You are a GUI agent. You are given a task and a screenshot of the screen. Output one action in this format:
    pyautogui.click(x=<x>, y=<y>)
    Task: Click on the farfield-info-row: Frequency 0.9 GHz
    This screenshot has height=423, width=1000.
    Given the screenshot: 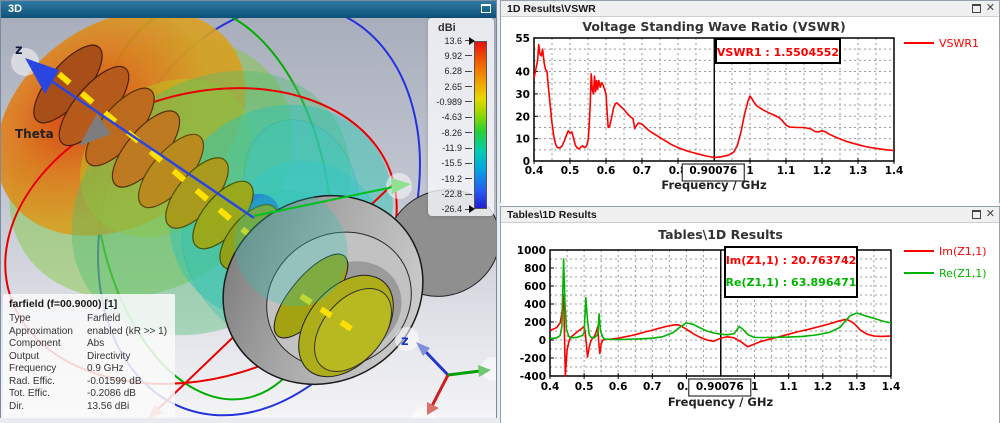 What is the action you would take?
    pyautogui.click(x=66, y=368)
    